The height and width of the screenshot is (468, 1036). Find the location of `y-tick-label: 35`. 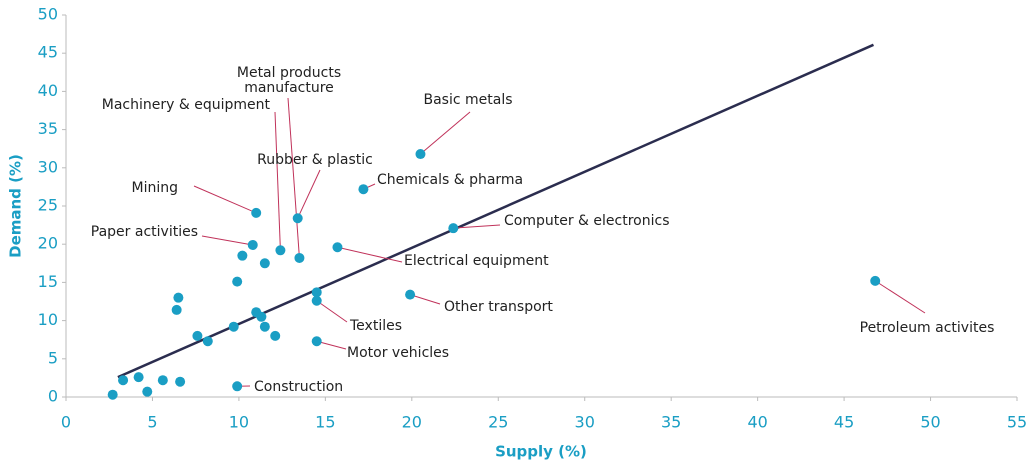

y-tick-label: 35 is located at coordinates (48, 128).